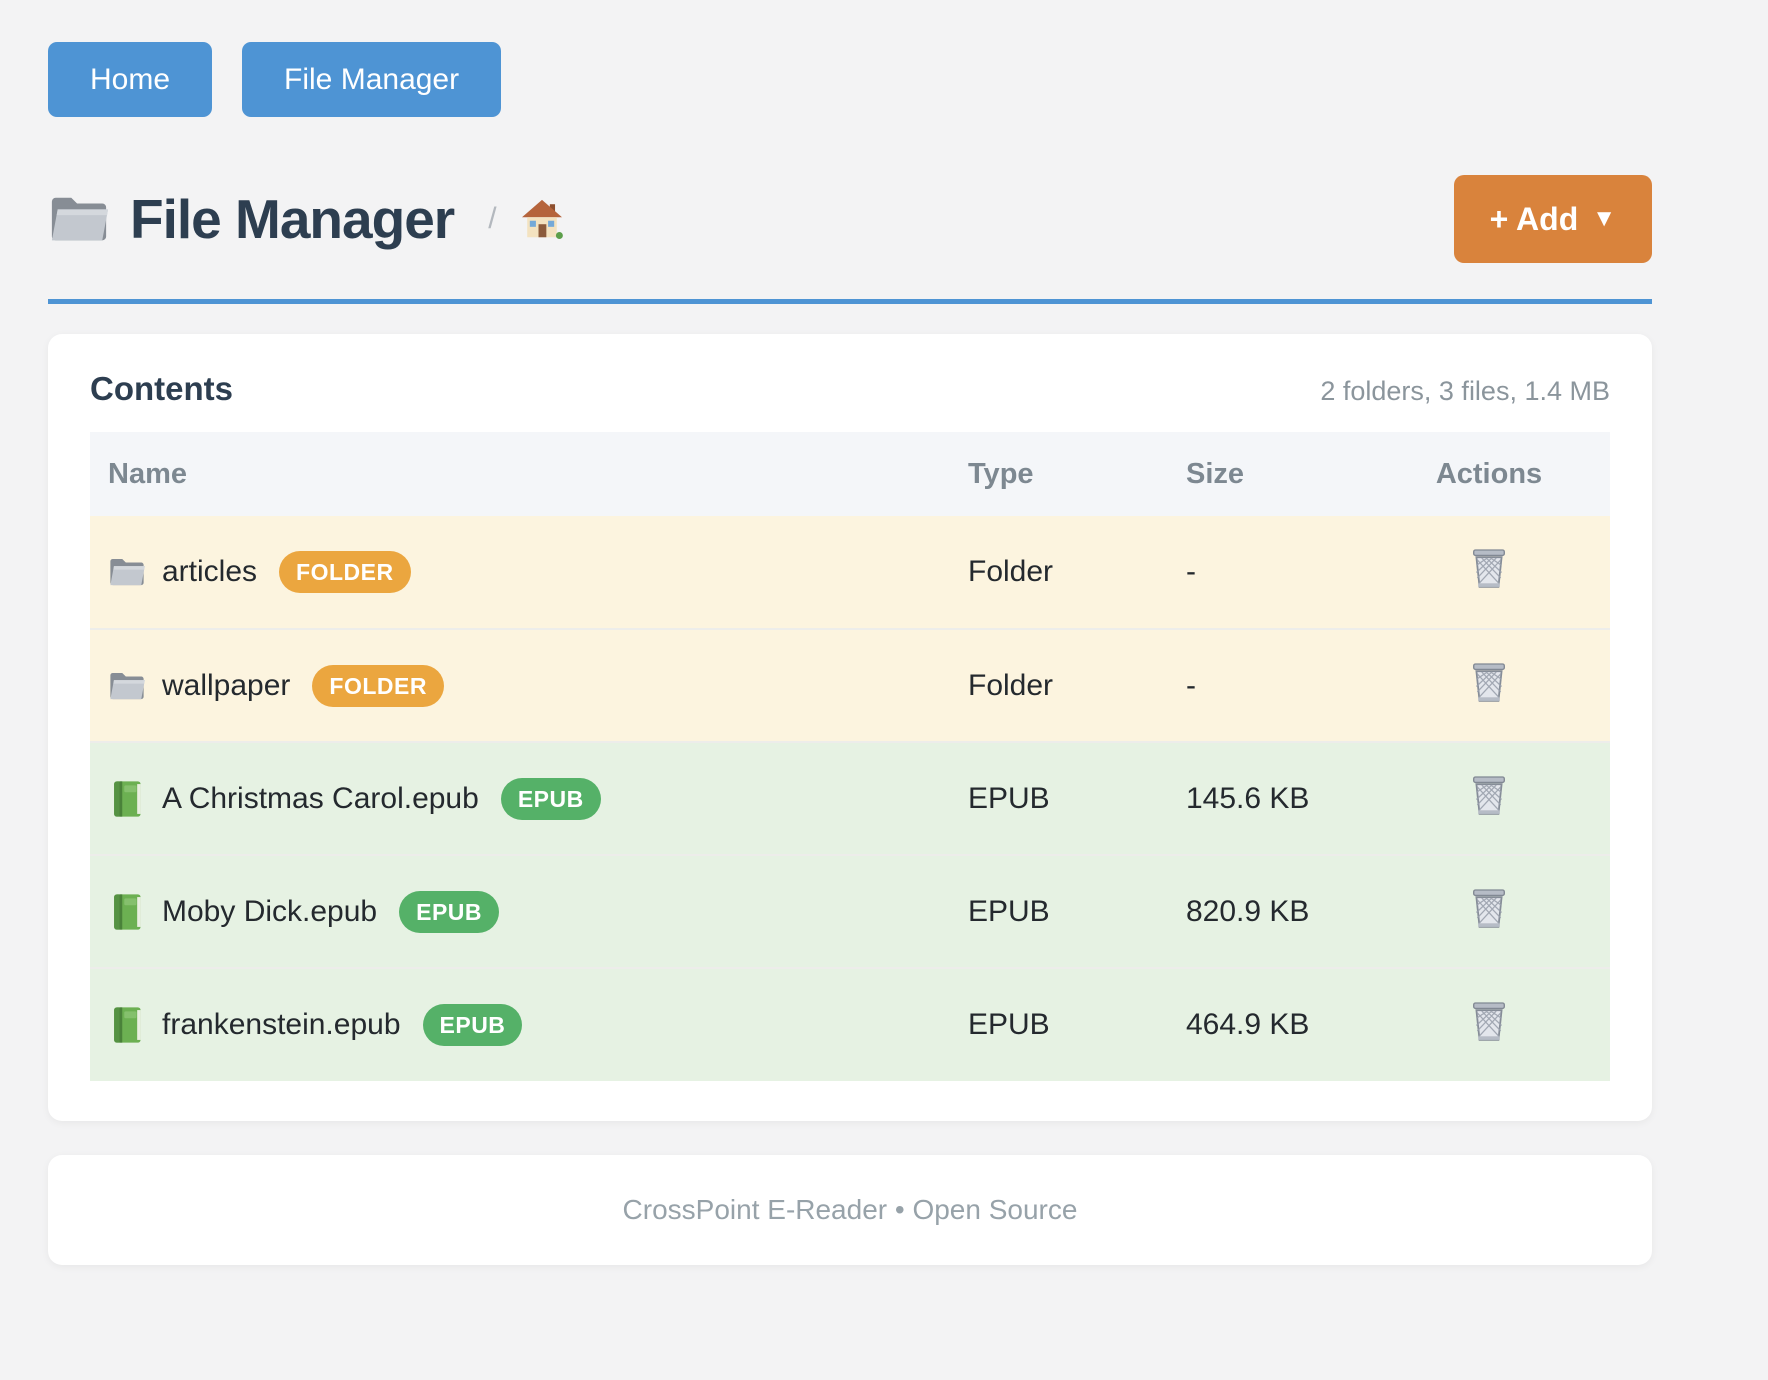  Describe the element at coordinates (542, 219) in the screenshot. I see `home-icon` at that location.